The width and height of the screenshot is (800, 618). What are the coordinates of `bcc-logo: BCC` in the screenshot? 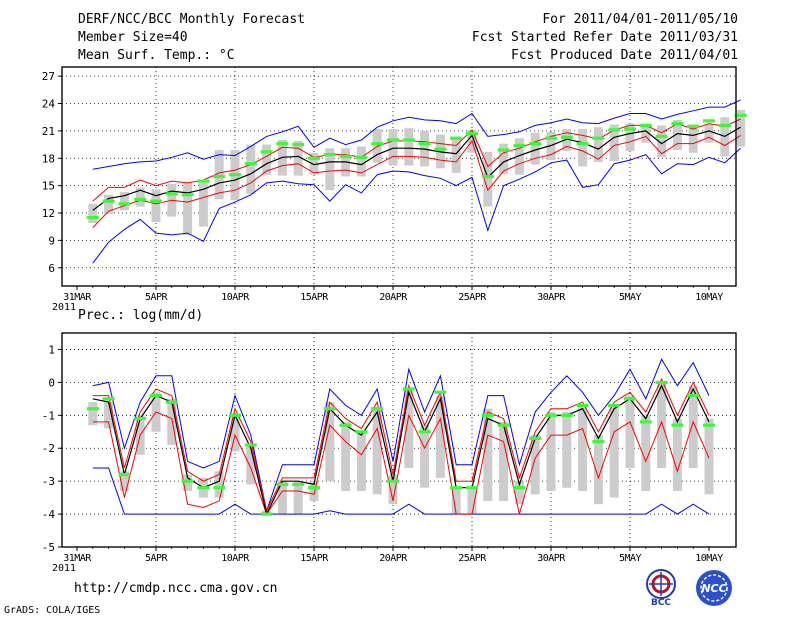 It's located at (661, 590).